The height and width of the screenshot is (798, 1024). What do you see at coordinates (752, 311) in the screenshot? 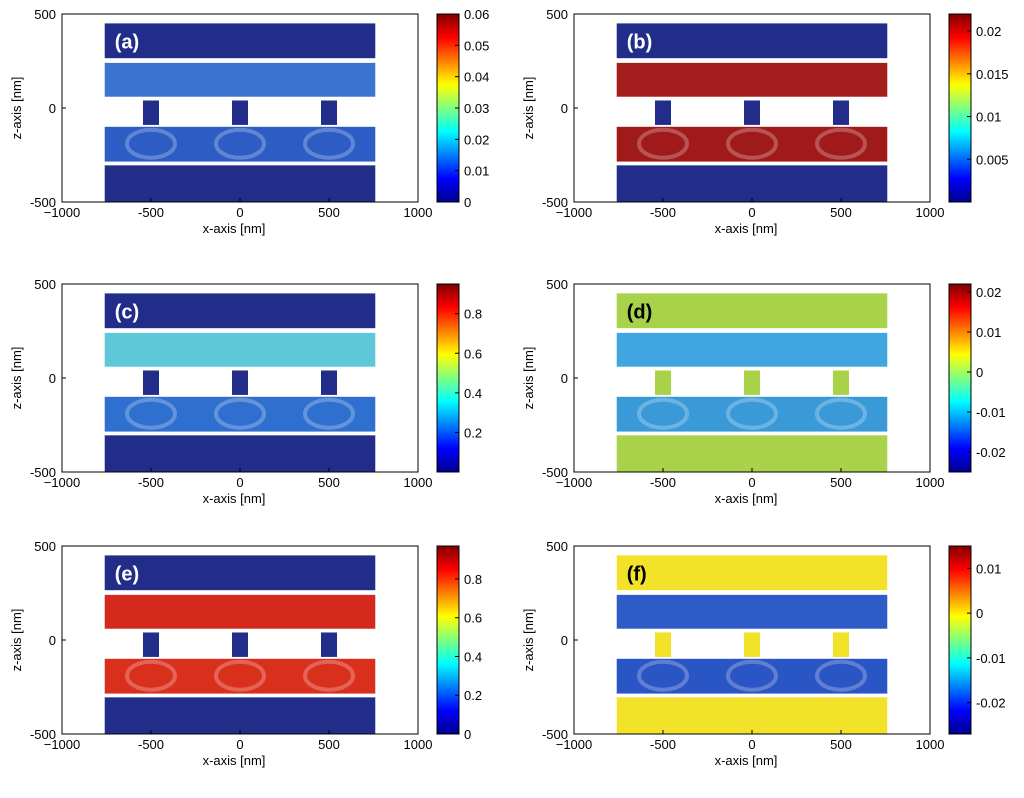
I see `top-slab-d` at bounding box center [752, 311].